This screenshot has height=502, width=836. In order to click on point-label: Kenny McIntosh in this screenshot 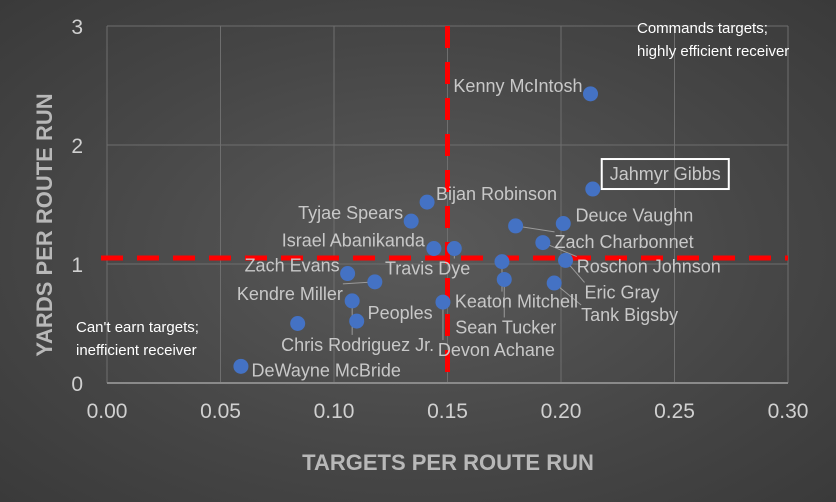, I will do `click(517, 86)`.